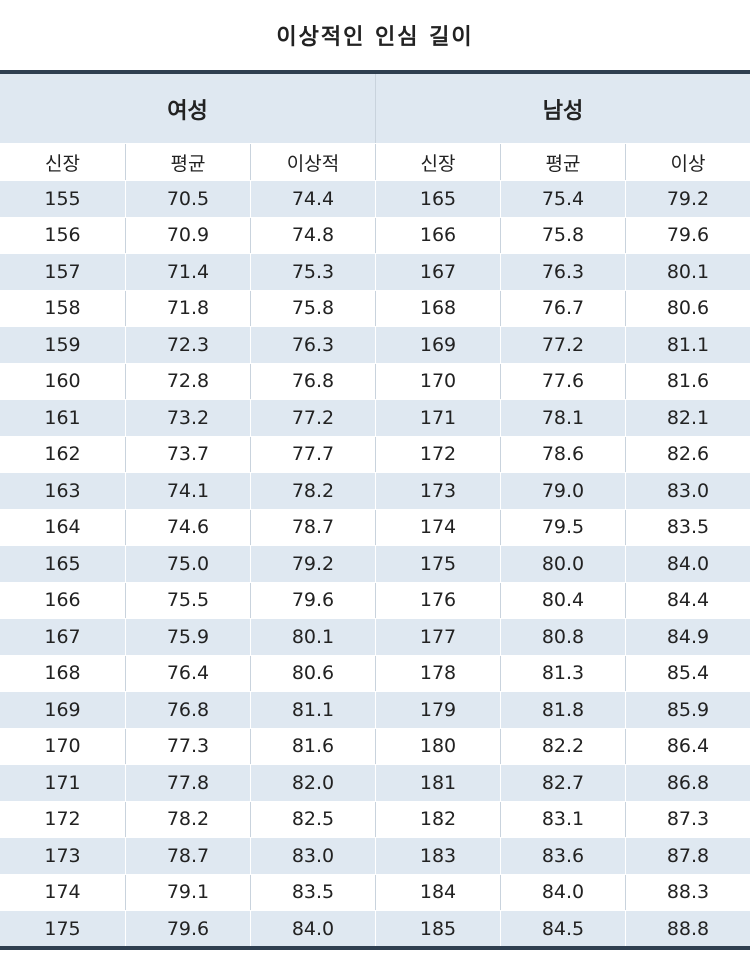  I want to click on table-cell: 182, so click(437, 819).